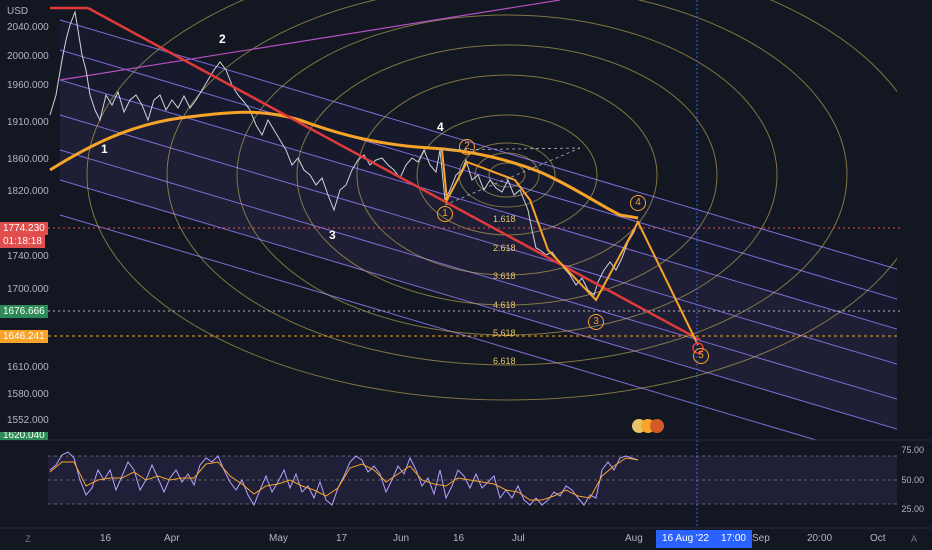 The width and height of the screenshot is (932, 550). What do you see at coordinates (761, 538) in the screenshot?
I see `x-tick: Sep` at bounding box center [761, 538].